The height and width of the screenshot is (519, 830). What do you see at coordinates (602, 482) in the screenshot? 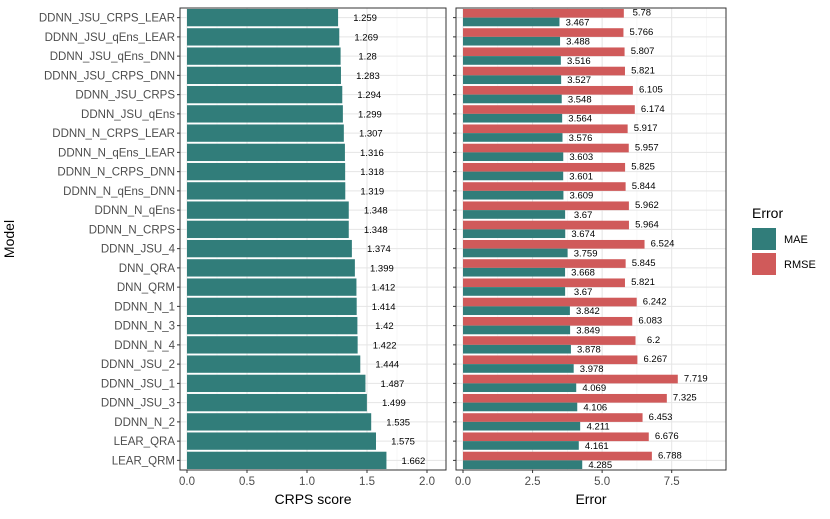
I see `error-x-tick-label: 5.0` at bounding box center [602, 482].